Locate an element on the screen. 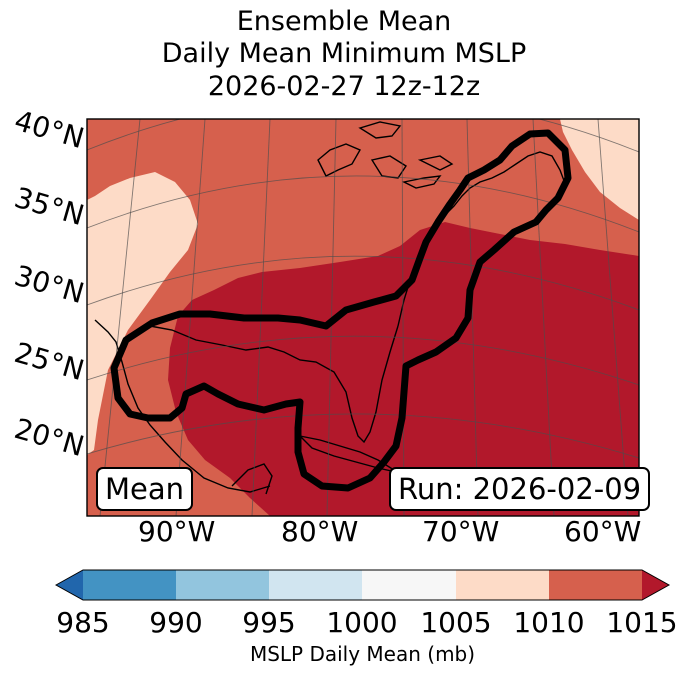 The image size is (688, 674). colorbar-outline is located at coordinates (362, 585).